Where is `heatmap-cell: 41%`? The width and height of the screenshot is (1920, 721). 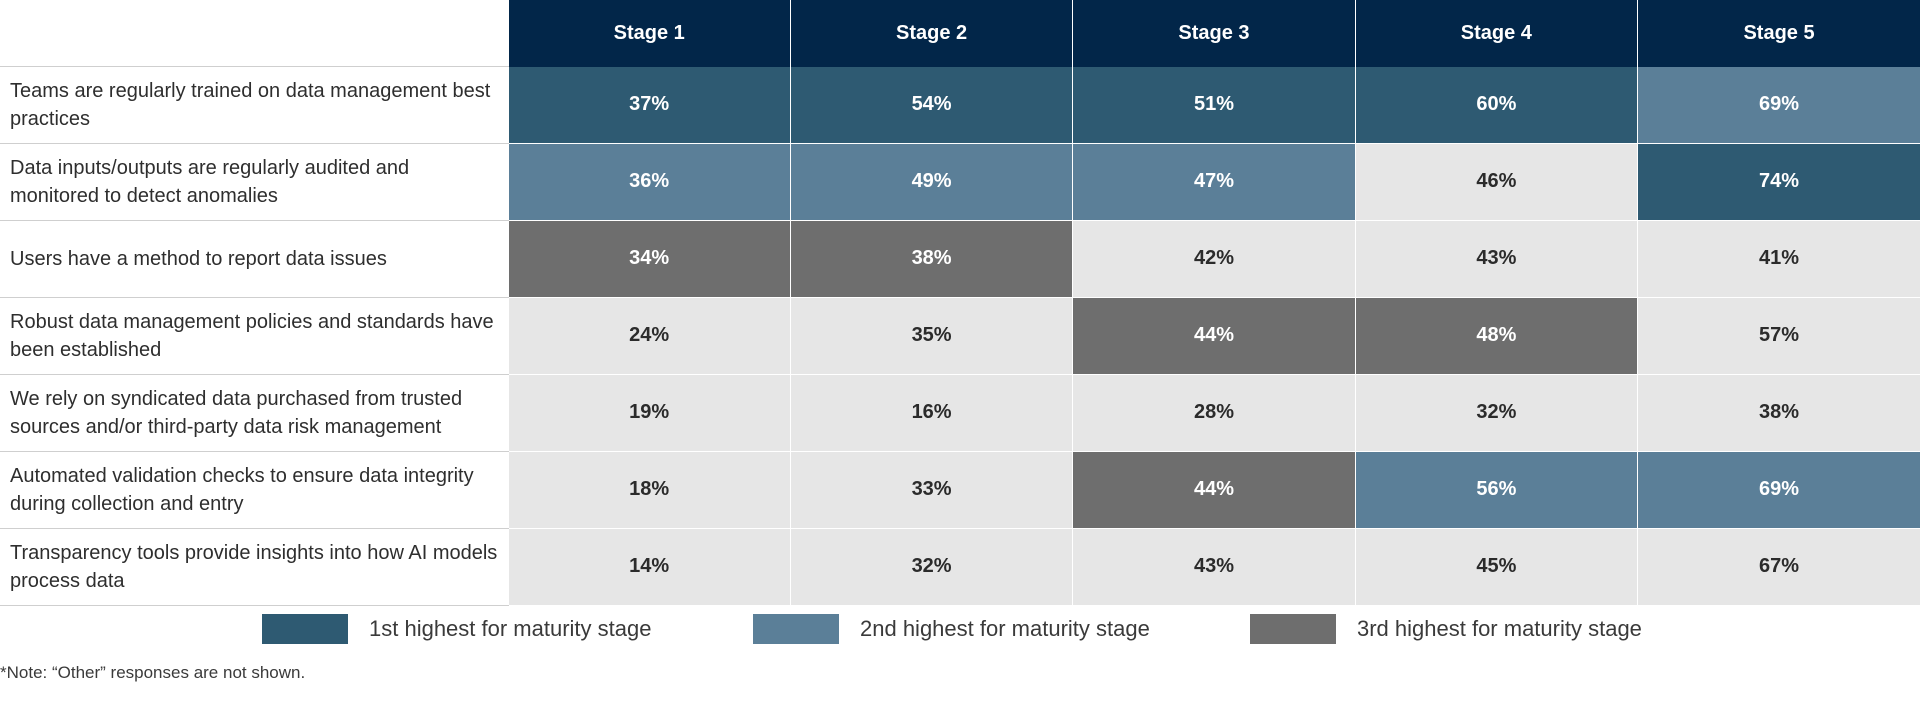
heatmap-cell: 41% is located at coordinates (1778, 259).